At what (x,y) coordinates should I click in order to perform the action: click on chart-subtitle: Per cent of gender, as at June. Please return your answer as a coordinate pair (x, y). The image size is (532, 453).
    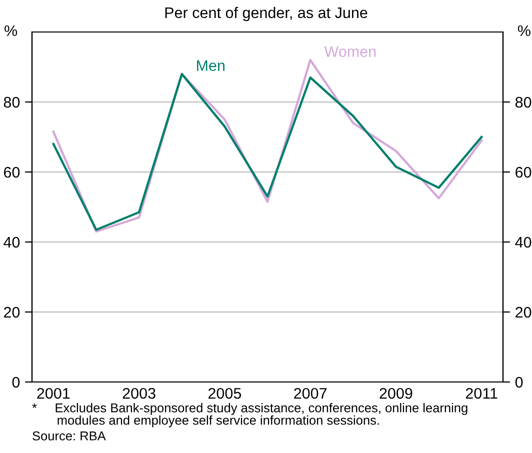
    Looking at the image, I should click on (266, 14).